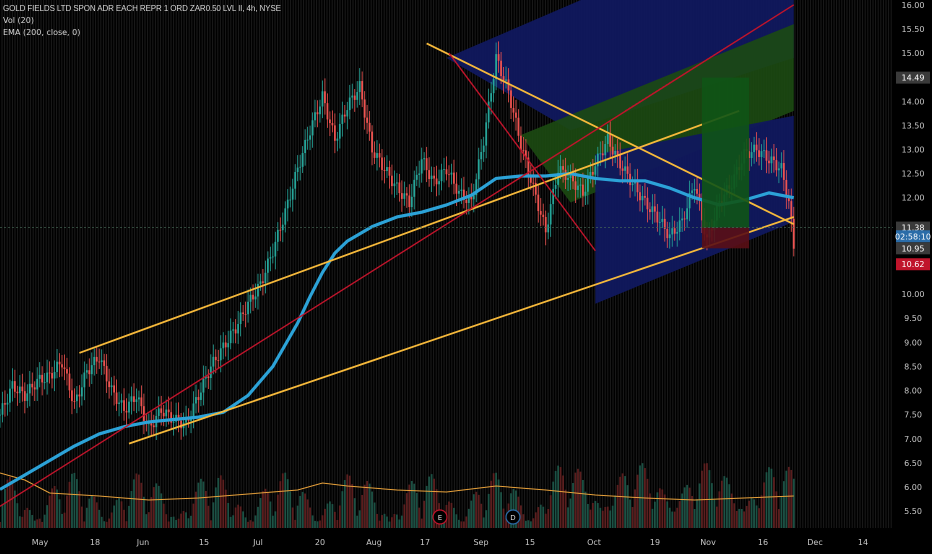  I want to click on x-tick-label: Dec, so click(814, 542).